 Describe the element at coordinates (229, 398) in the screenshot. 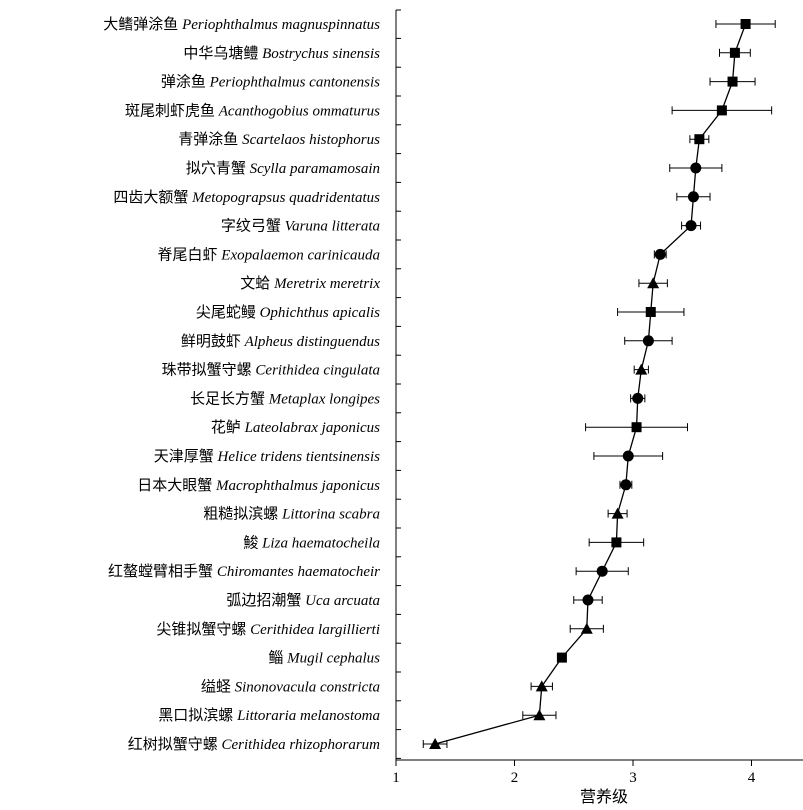

I see `category-label-cn: 长足长方蟹` at that location.